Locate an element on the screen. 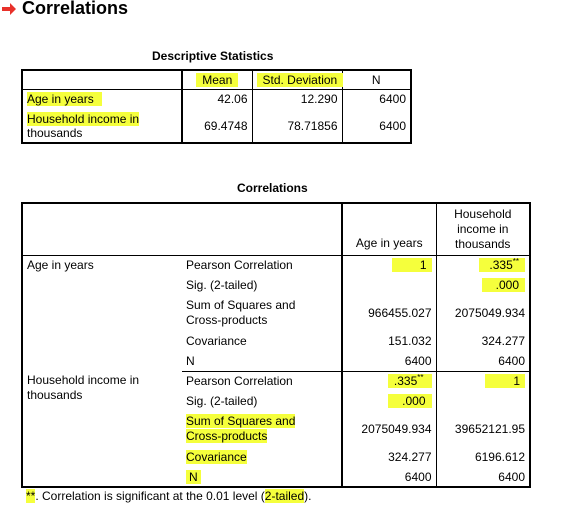 The image size is (570, 513). desc-row-mean: 69.4748 is located at coordinates (217, 126).